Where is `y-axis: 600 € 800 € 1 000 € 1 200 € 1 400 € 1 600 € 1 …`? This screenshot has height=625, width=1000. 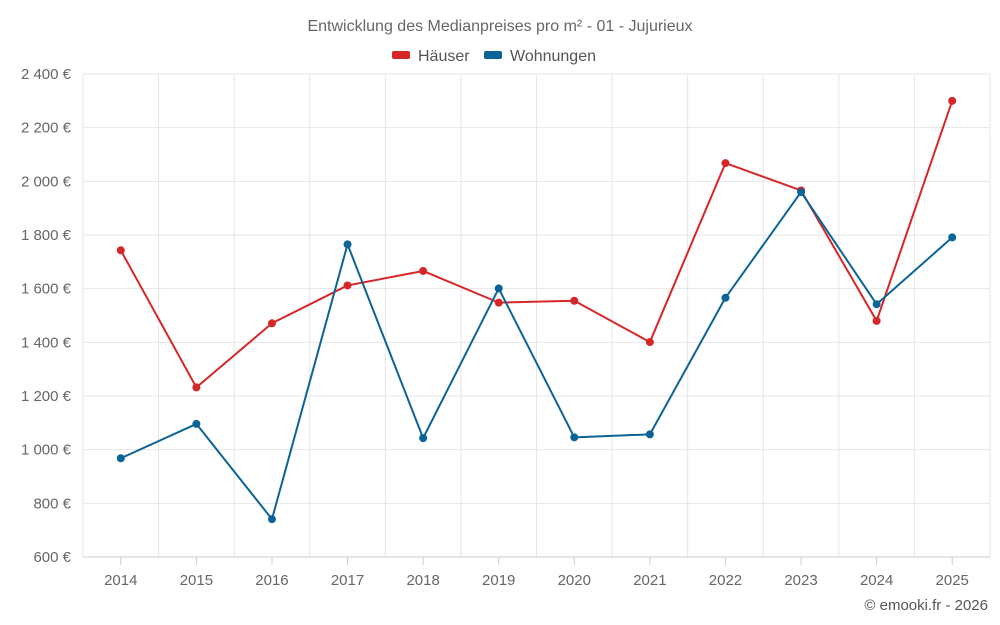 y-axis: 600 € 800 € 1 000 € 1 200 € 1 400 € 1 600 € 1 … is located at coordinates (46, 316).